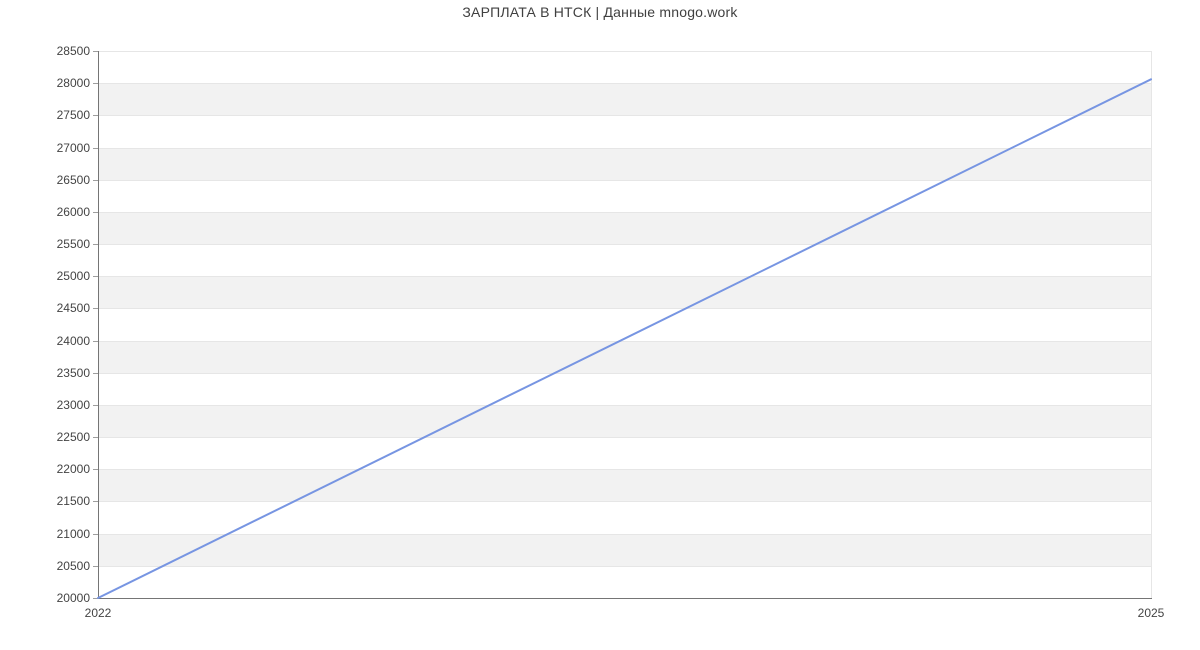 This screenshot has height=650, width=1200. What do you see at coordinates (73, 501) in the screenshot?
I see `y-tick-label: 21500` at bounding box center [73, 501].